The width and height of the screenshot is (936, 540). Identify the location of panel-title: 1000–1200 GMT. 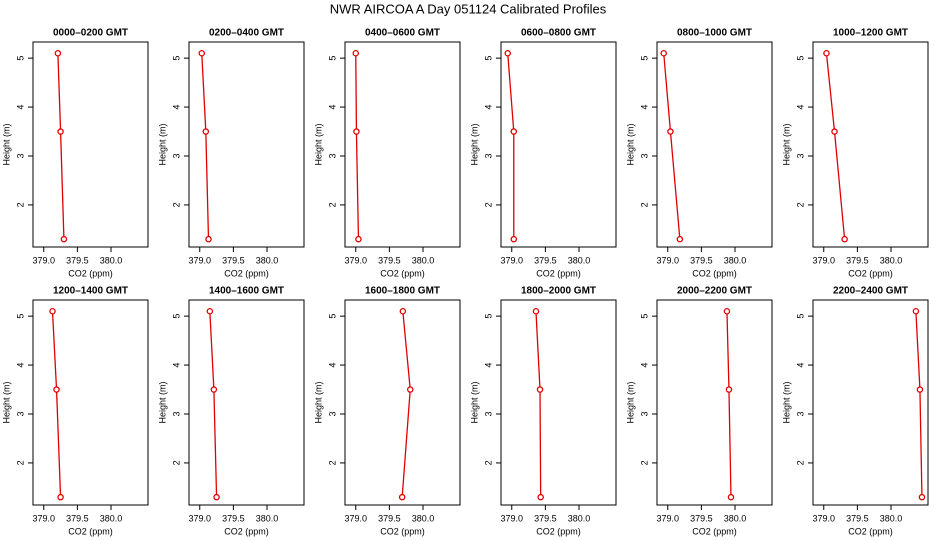
(870, 33).